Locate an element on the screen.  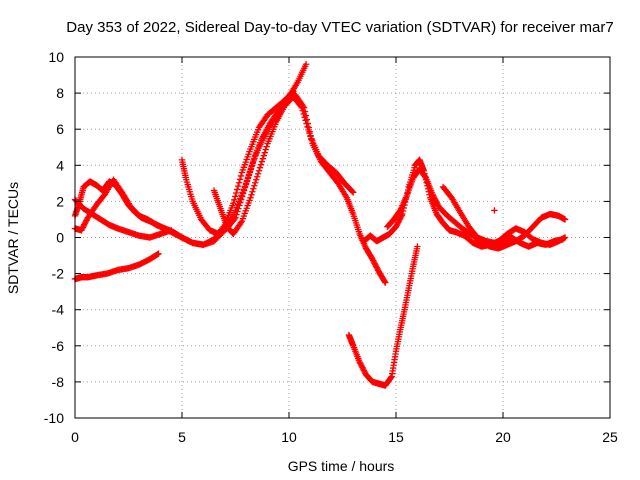
y-tick-label: -2 is located at coordinates (58, 274).